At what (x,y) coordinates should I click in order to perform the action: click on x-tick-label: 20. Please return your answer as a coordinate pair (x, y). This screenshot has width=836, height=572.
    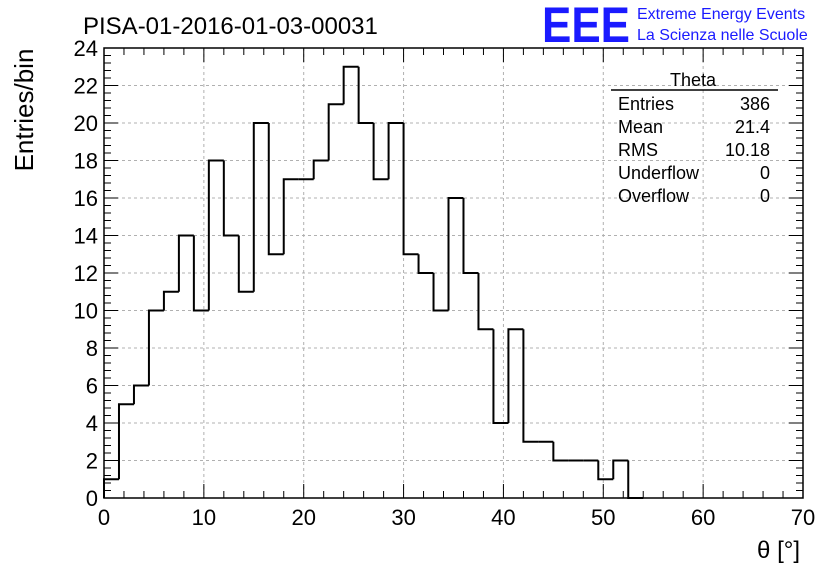
    Looking at the image, I should click on (303, 517).